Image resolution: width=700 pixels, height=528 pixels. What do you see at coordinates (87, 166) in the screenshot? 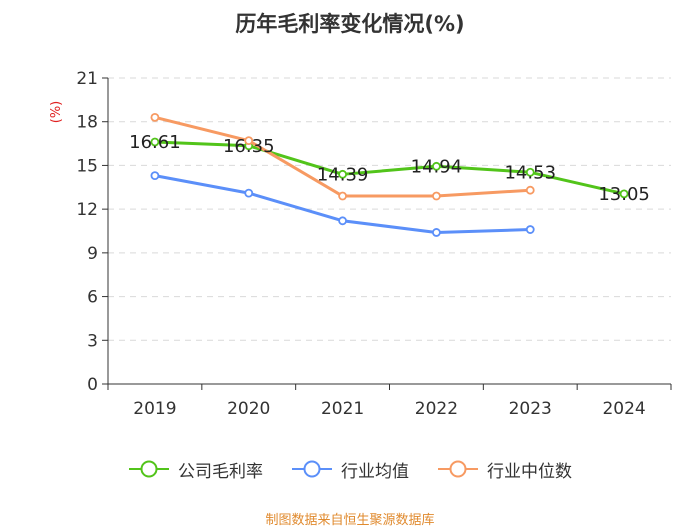
I see `y-tick-label: 15` at bounding box center [87, 166].